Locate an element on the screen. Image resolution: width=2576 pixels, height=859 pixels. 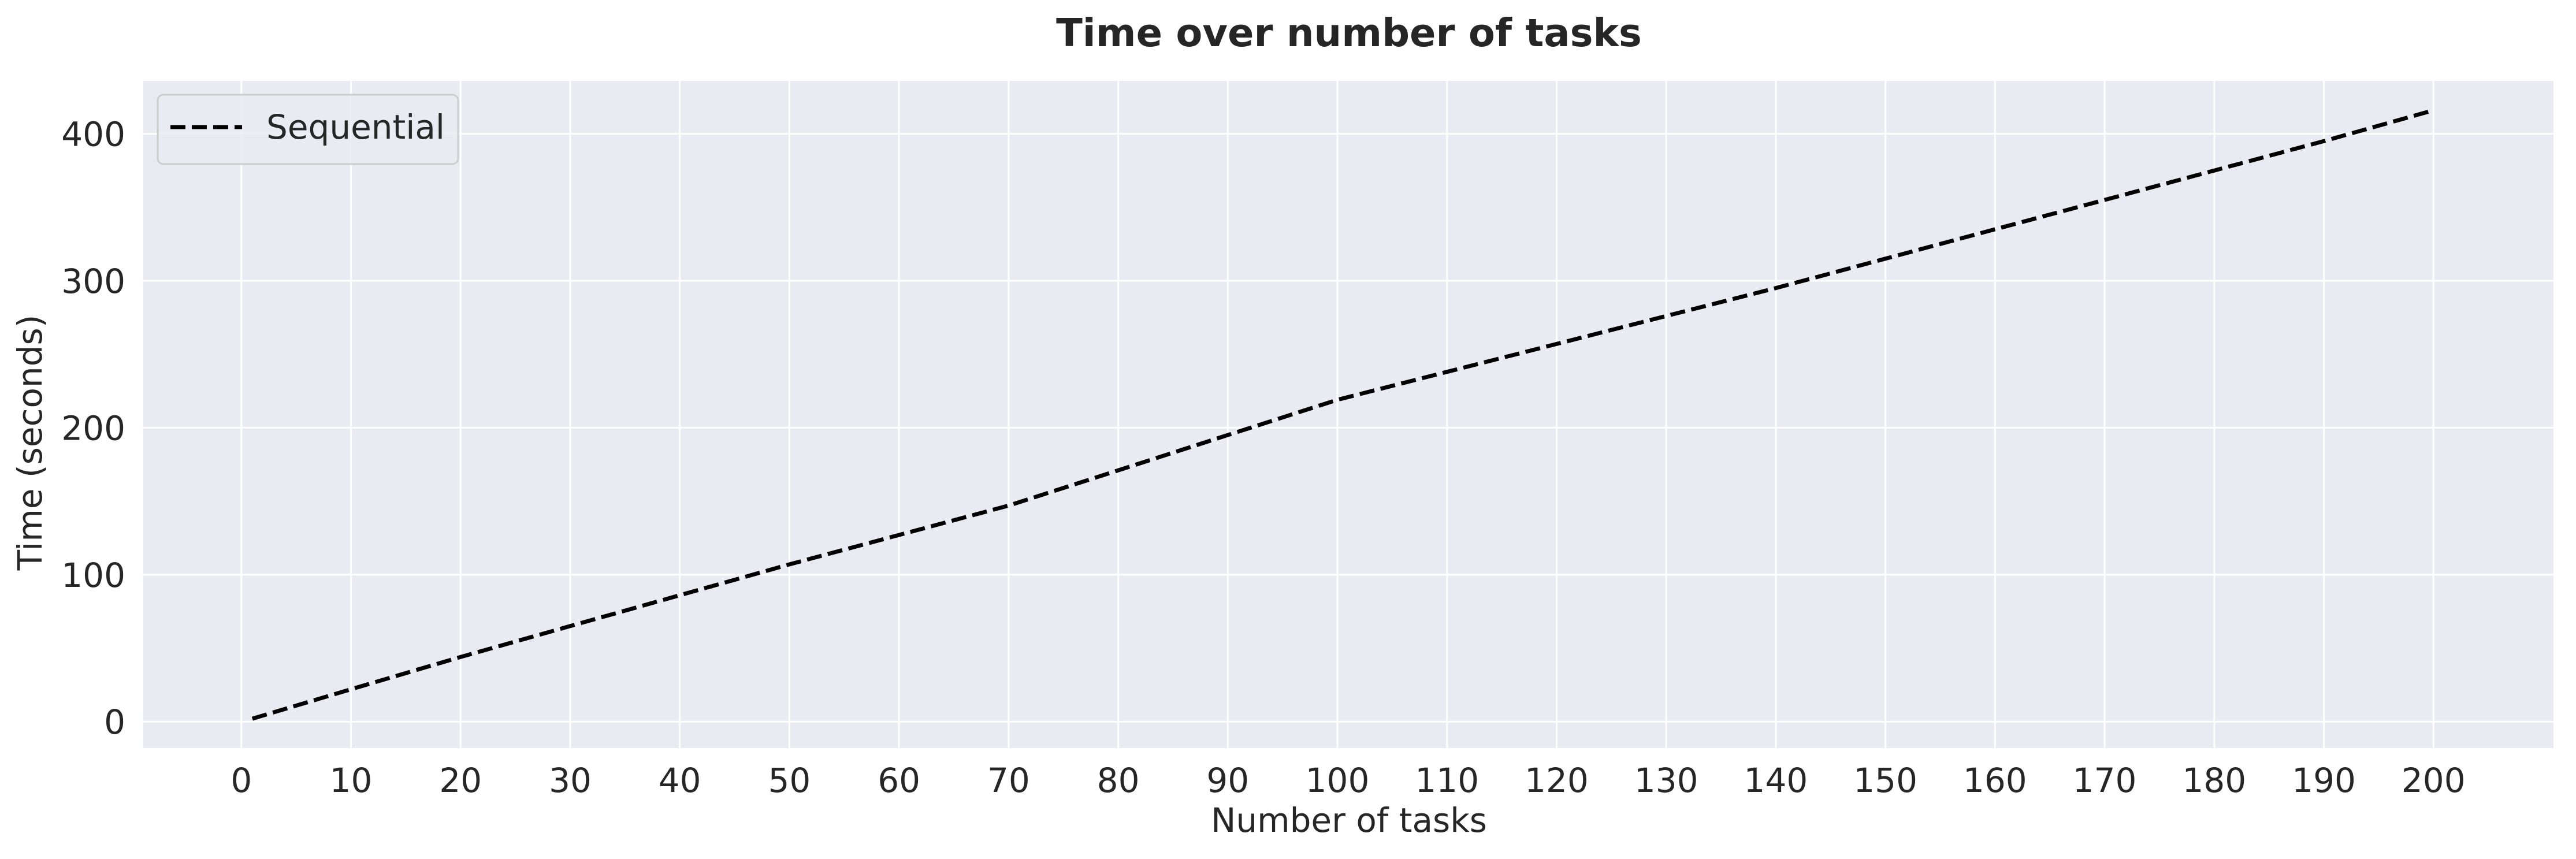
x-tick-label: 60 is located at coordinates (899, 780).